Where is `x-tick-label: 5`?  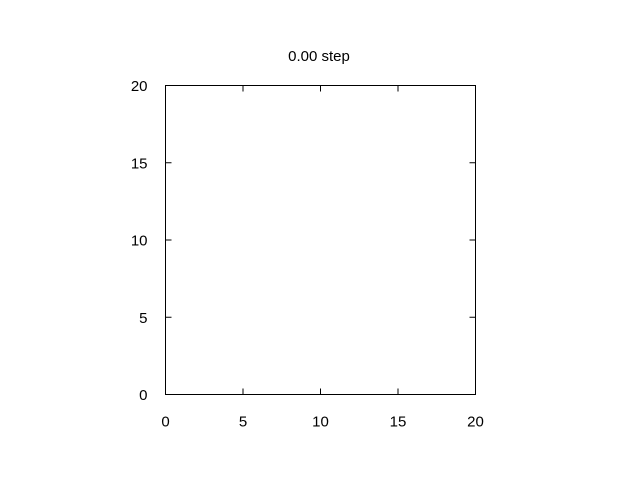 x-tick-label: 5 is located at coordinates (243, 422).